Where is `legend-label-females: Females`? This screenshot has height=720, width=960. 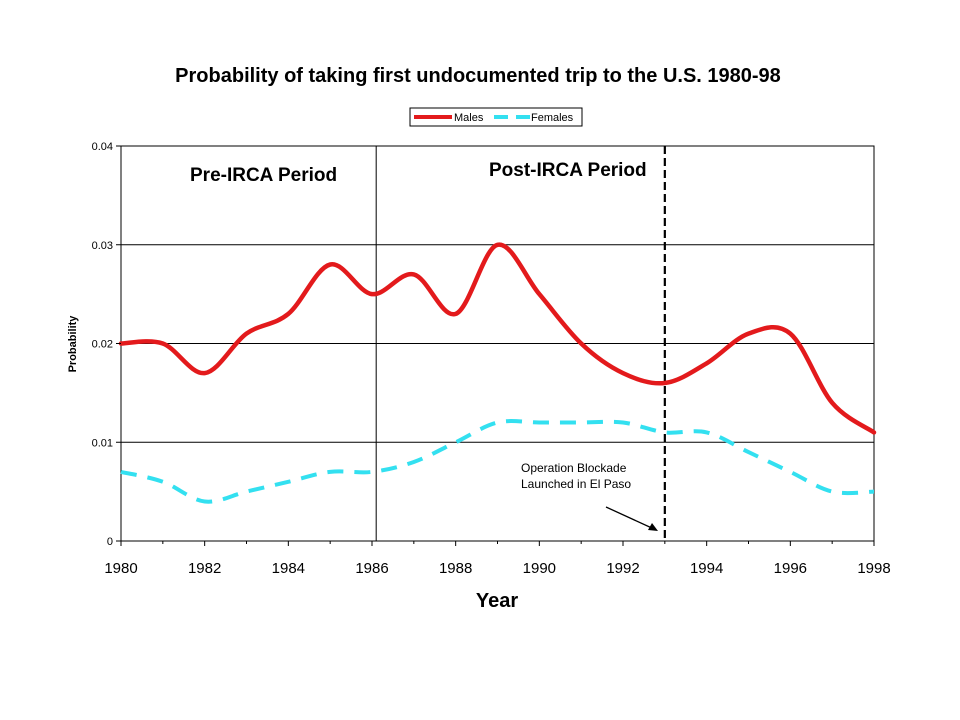 legend-label-females: Females is located at coordinates (552, 118).